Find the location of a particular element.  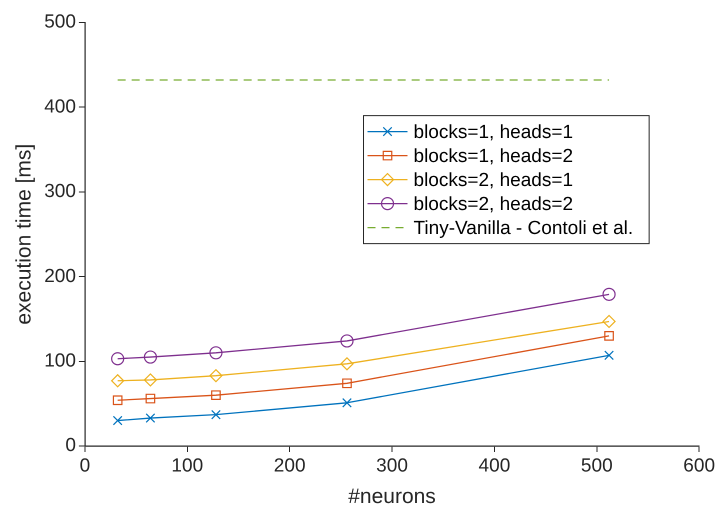

x-tick-label: 600 is located at coordinates (699, 466).